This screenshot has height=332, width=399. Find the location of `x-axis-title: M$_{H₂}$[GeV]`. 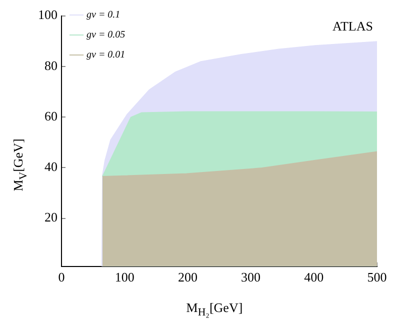

x-axis-title: M$_{H₂}$[GeV] is located at coordinates (214, 309).